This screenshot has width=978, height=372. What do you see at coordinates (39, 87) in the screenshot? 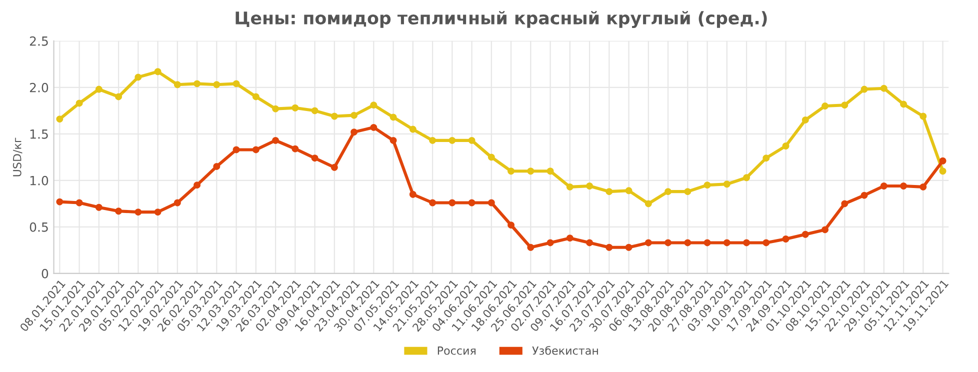
I see `y-tick-label: 2.0` at bounding box center [39, 87].